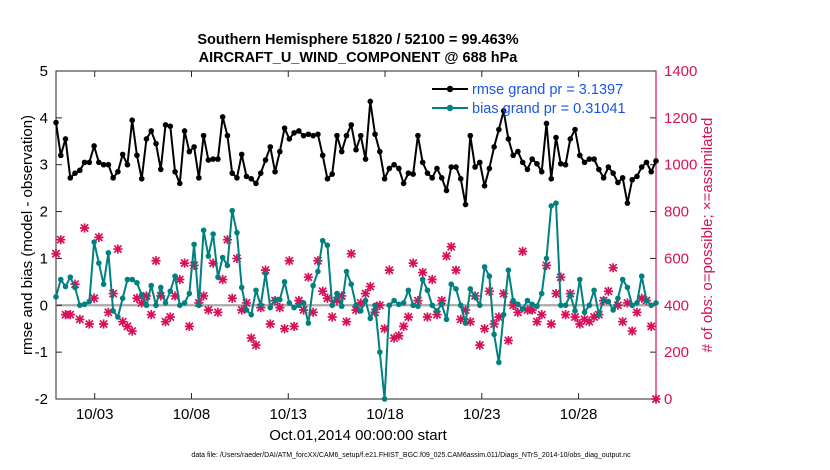 This screenshot has height=470, width=830. Describe the element at coordinates (680, 118) in the screenshot. I see `y-tick-label-right: 1200` at that location.